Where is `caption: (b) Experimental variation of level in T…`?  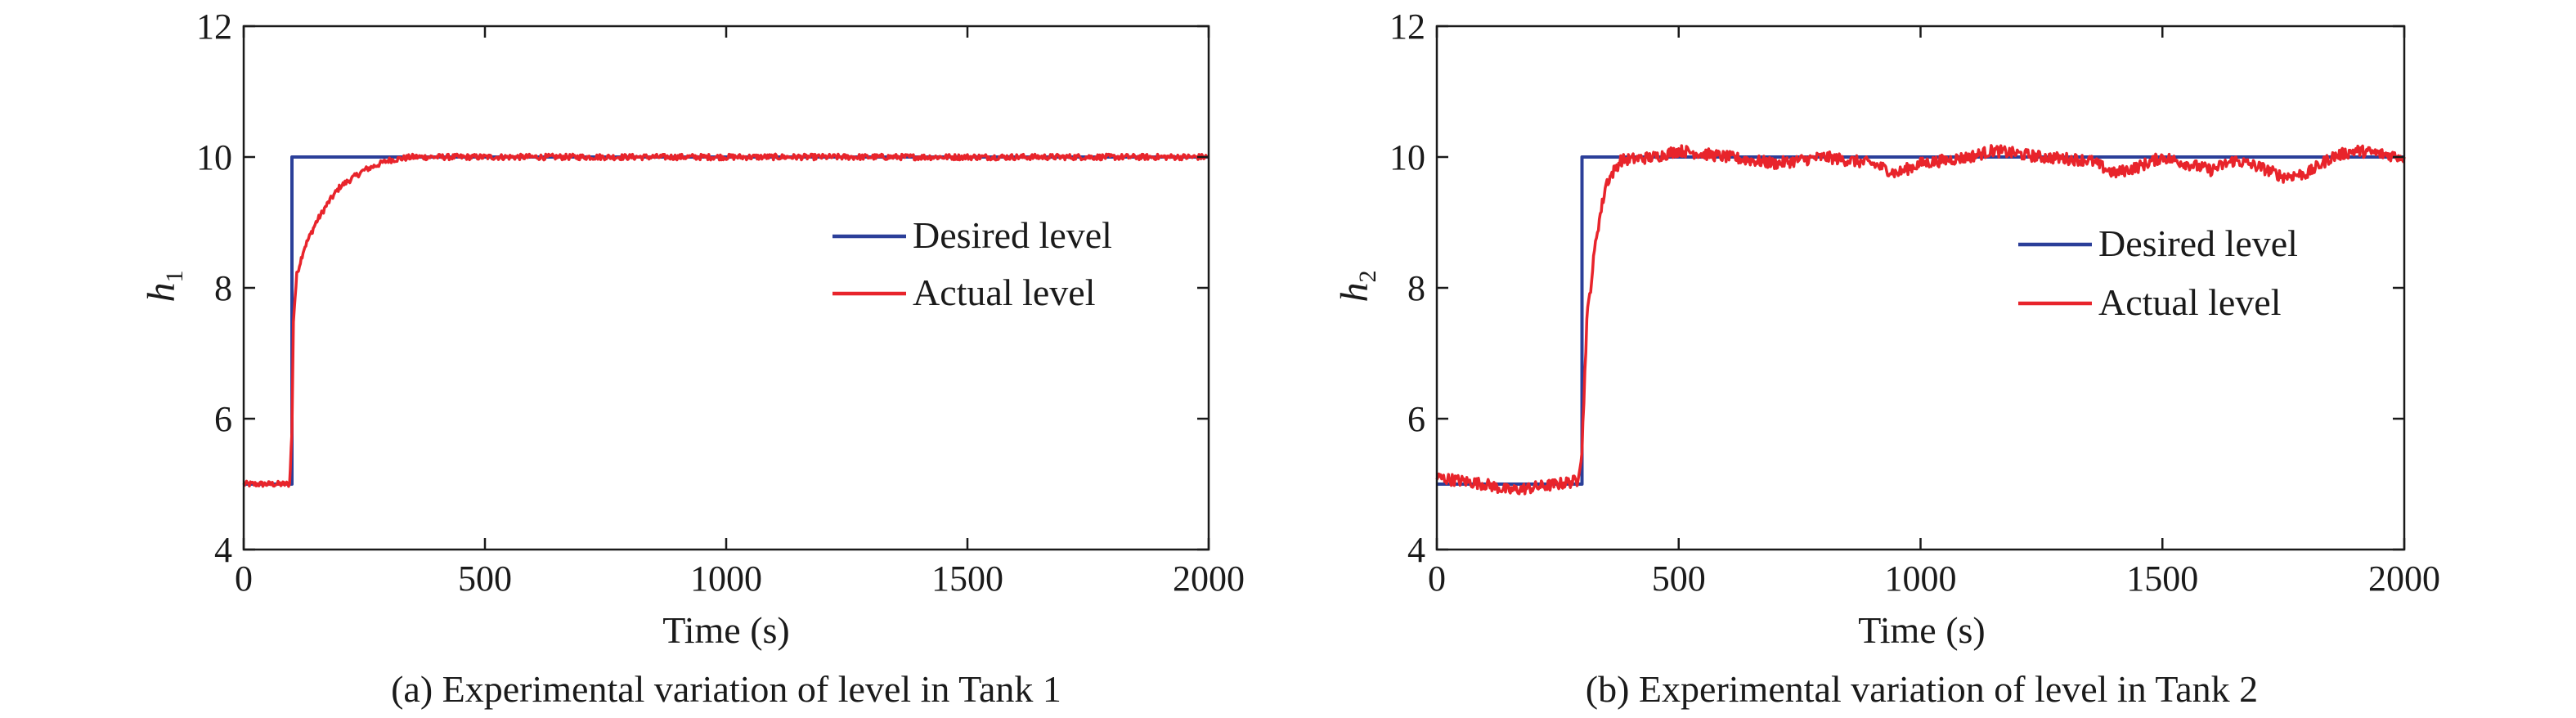 caption: (b) Experimental variation of level in T… is located at coordinates (1922, 689).